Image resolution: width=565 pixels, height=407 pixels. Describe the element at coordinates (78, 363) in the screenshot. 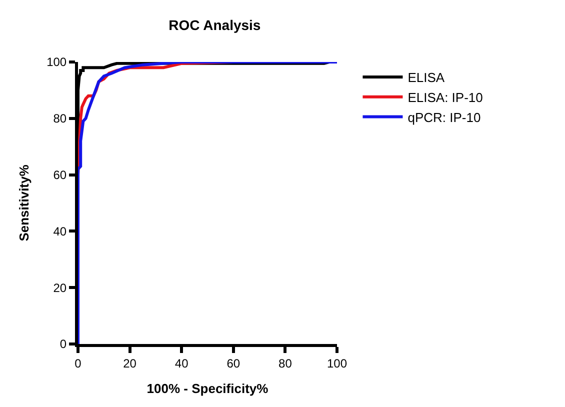

I see `x-tick-label: 0` at that location.